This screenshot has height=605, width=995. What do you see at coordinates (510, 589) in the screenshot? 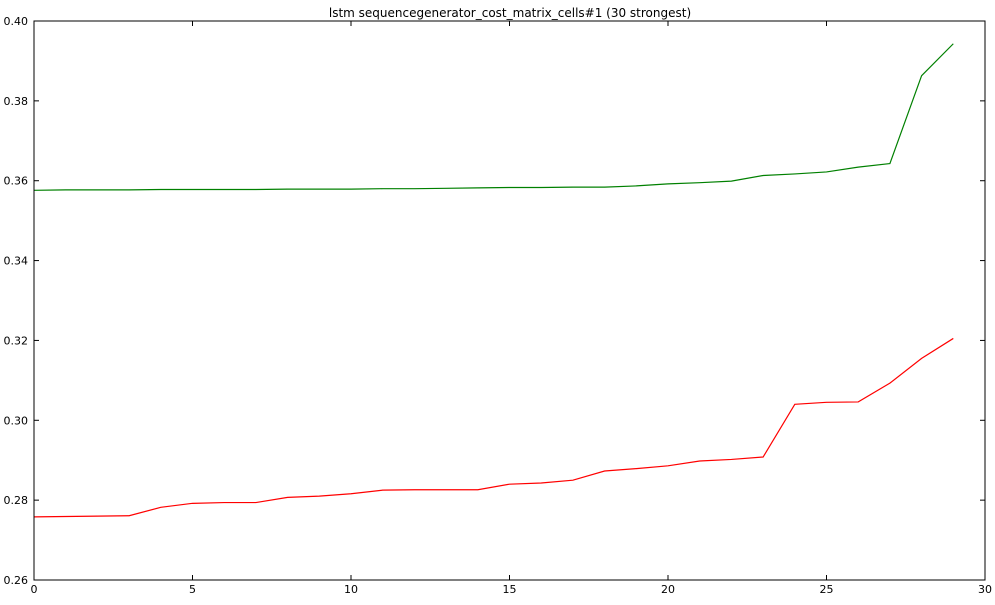
I see `x-tick-label: 15` at bounding box center [510, 589].